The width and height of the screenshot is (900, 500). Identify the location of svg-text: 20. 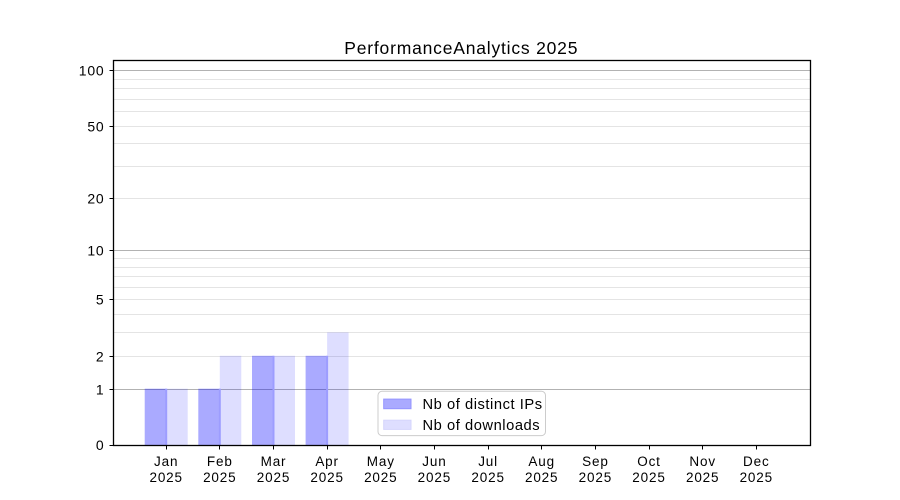
(95, 199).